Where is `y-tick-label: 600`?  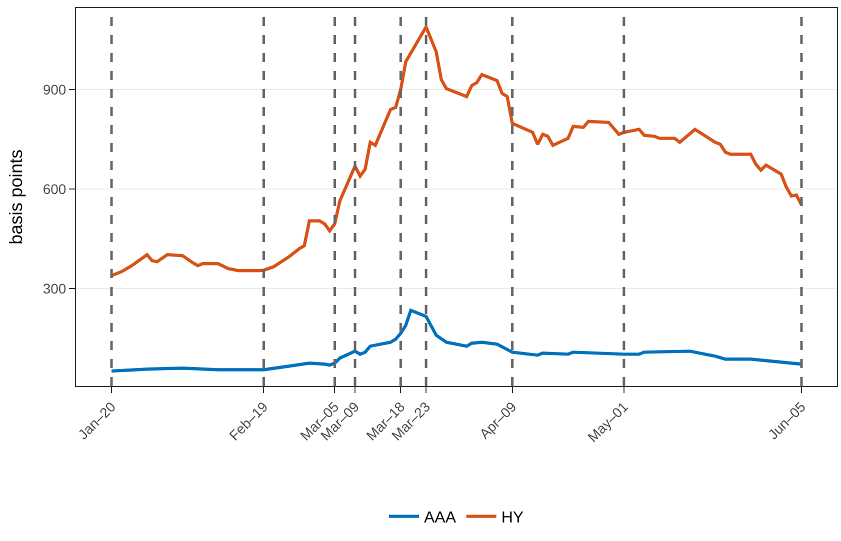
y-tick-label: 600 is located at coordinates (54, 188).